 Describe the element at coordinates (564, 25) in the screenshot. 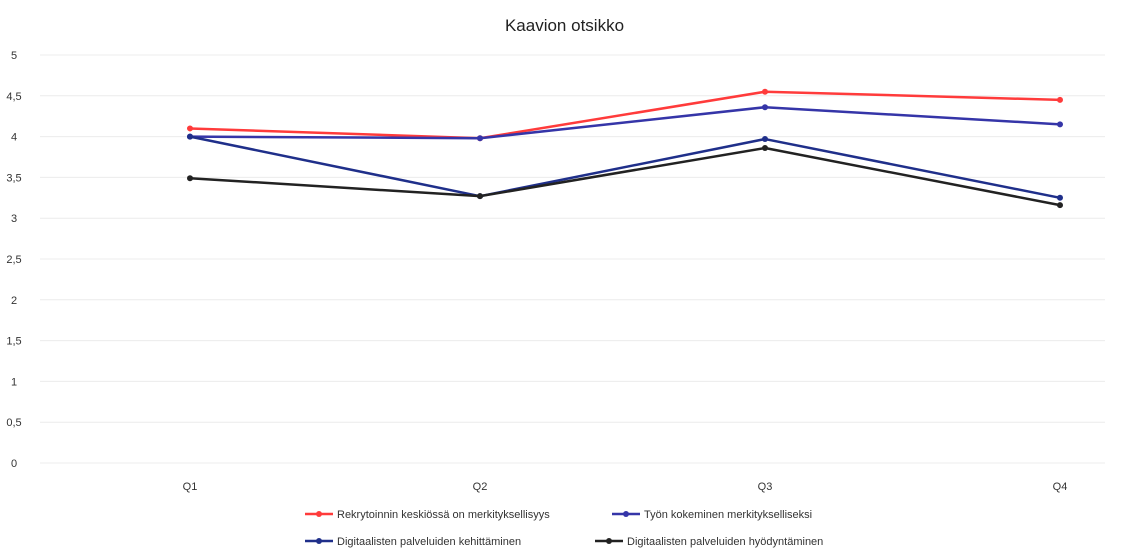

I see `chart-title: Kaavion otsikko` at that location.